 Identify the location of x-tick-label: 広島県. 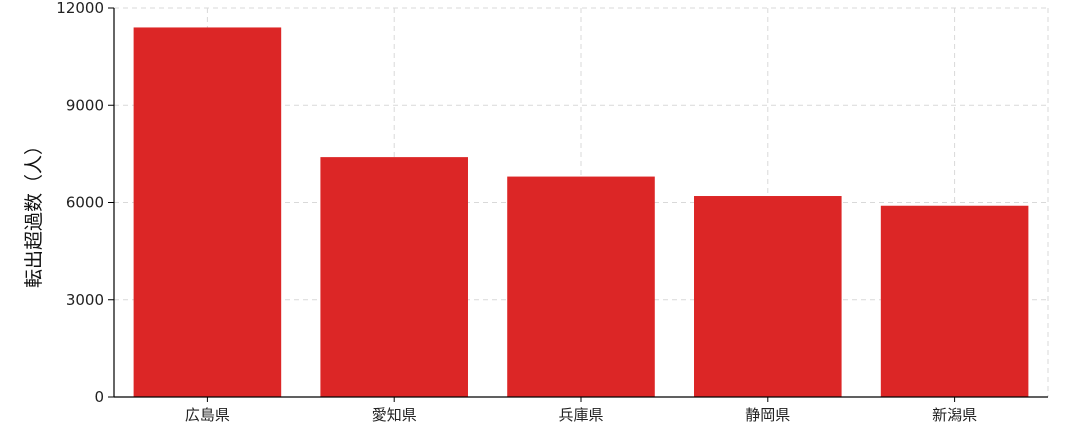
(207, 415).